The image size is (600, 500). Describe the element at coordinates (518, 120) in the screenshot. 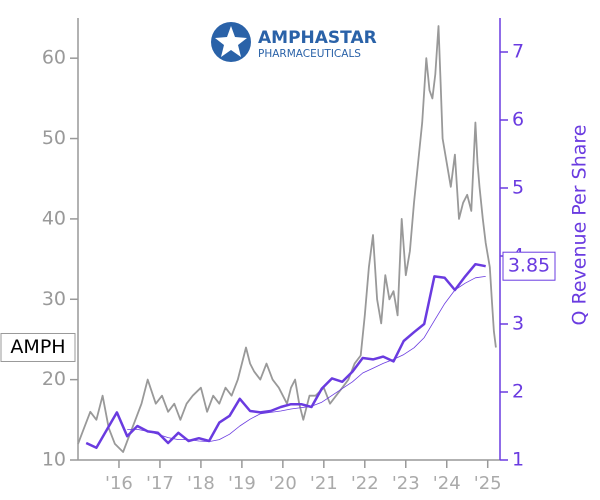

I see `y2-tick-label: 6` at that location.